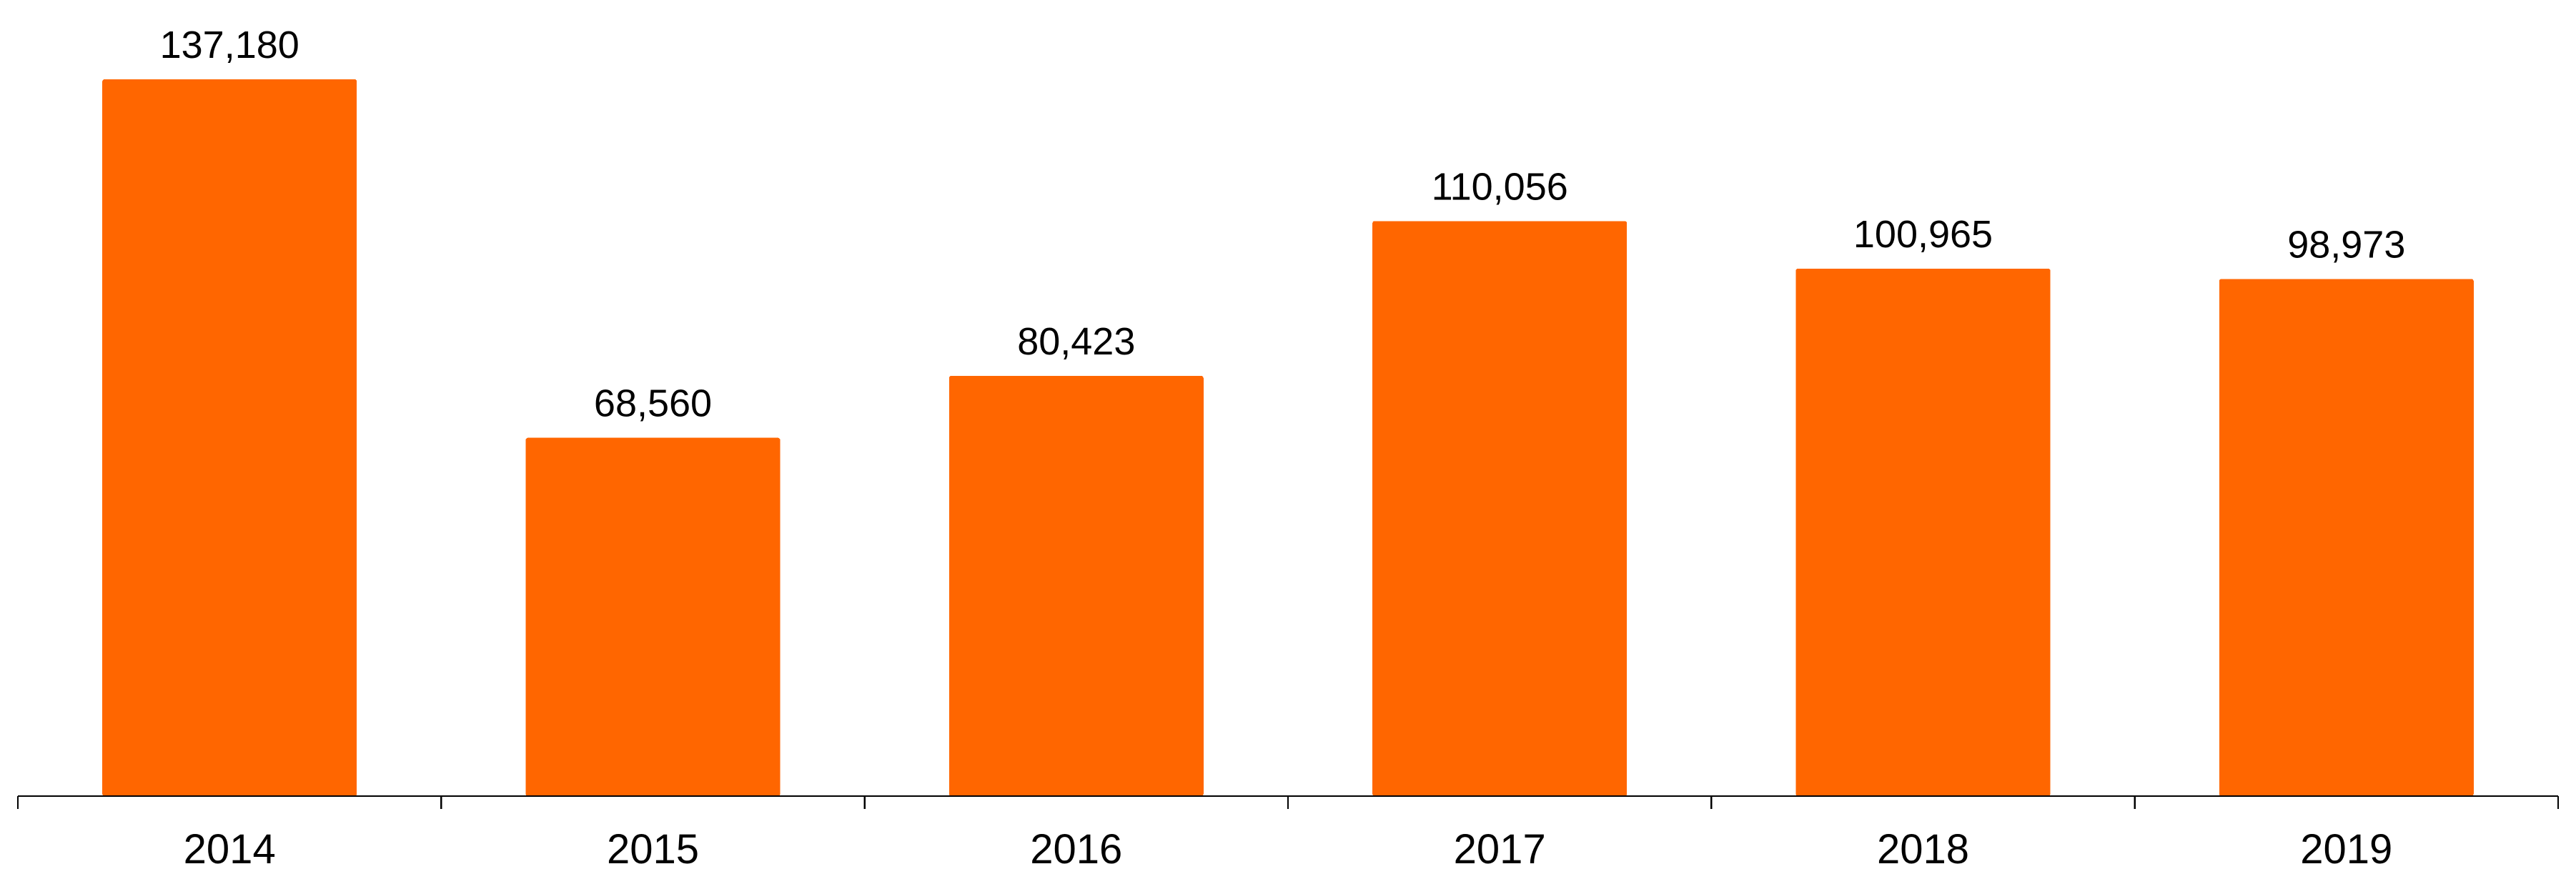 This screenshot has width=2576, height=889. I want to click on bar-2015, so click(653, 616).